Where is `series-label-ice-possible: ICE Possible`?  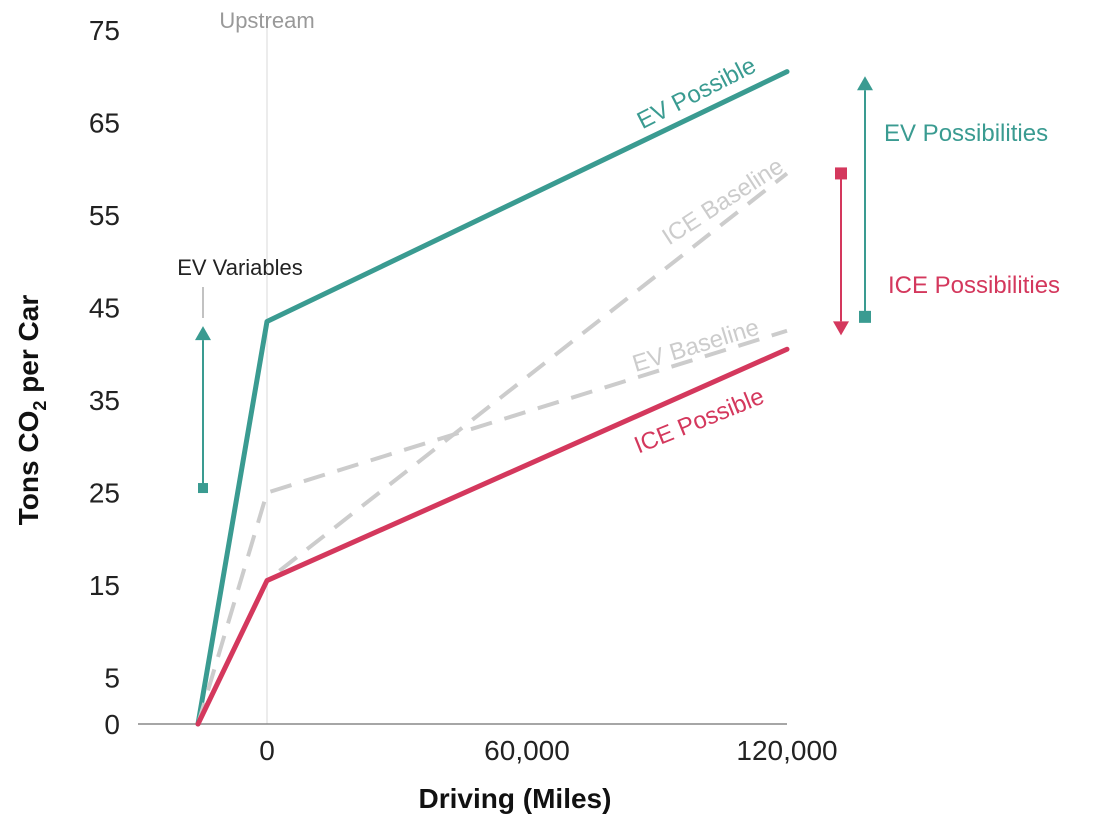 series-label-ice-possible: ICE Possible is located at coordinates (699, 421).